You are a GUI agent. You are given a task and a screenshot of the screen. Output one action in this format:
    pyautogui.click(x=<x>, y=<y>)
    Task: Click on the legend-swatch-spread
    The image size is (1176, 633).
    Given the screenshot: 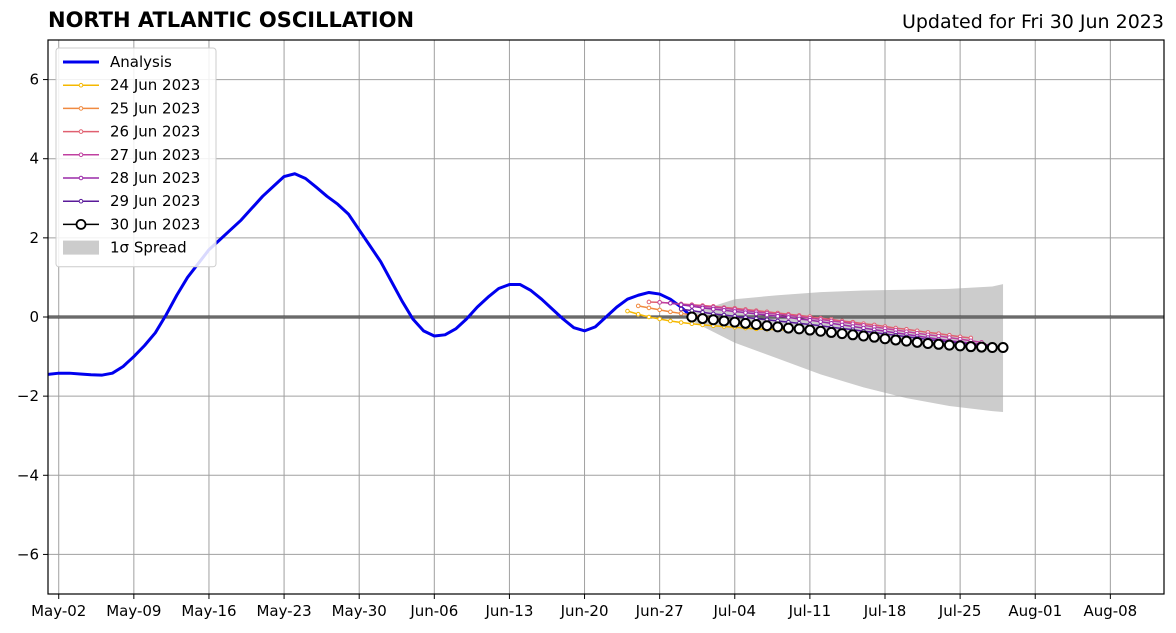 What is the action you would take?
    pyautogui.click(x=81, y=247)
    